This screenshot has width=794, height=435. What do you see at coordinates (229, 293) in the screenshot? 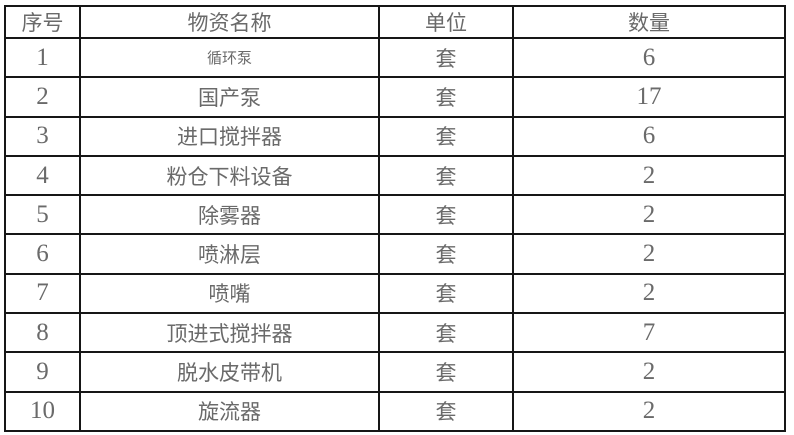
I see `cell-name: 喷嘴` at bounding box center [229, 293].